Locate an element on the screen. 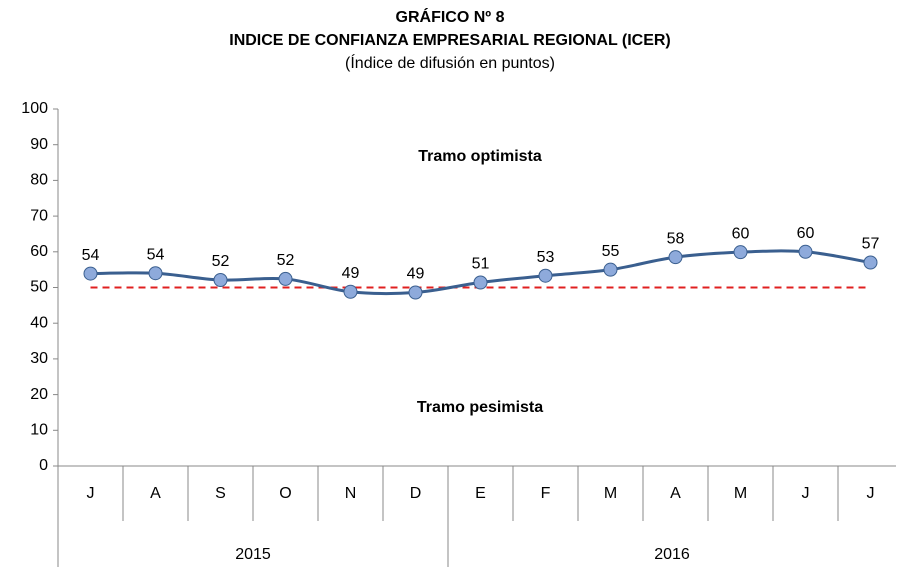  data-label: 58 is located at coordinates (676, 238).